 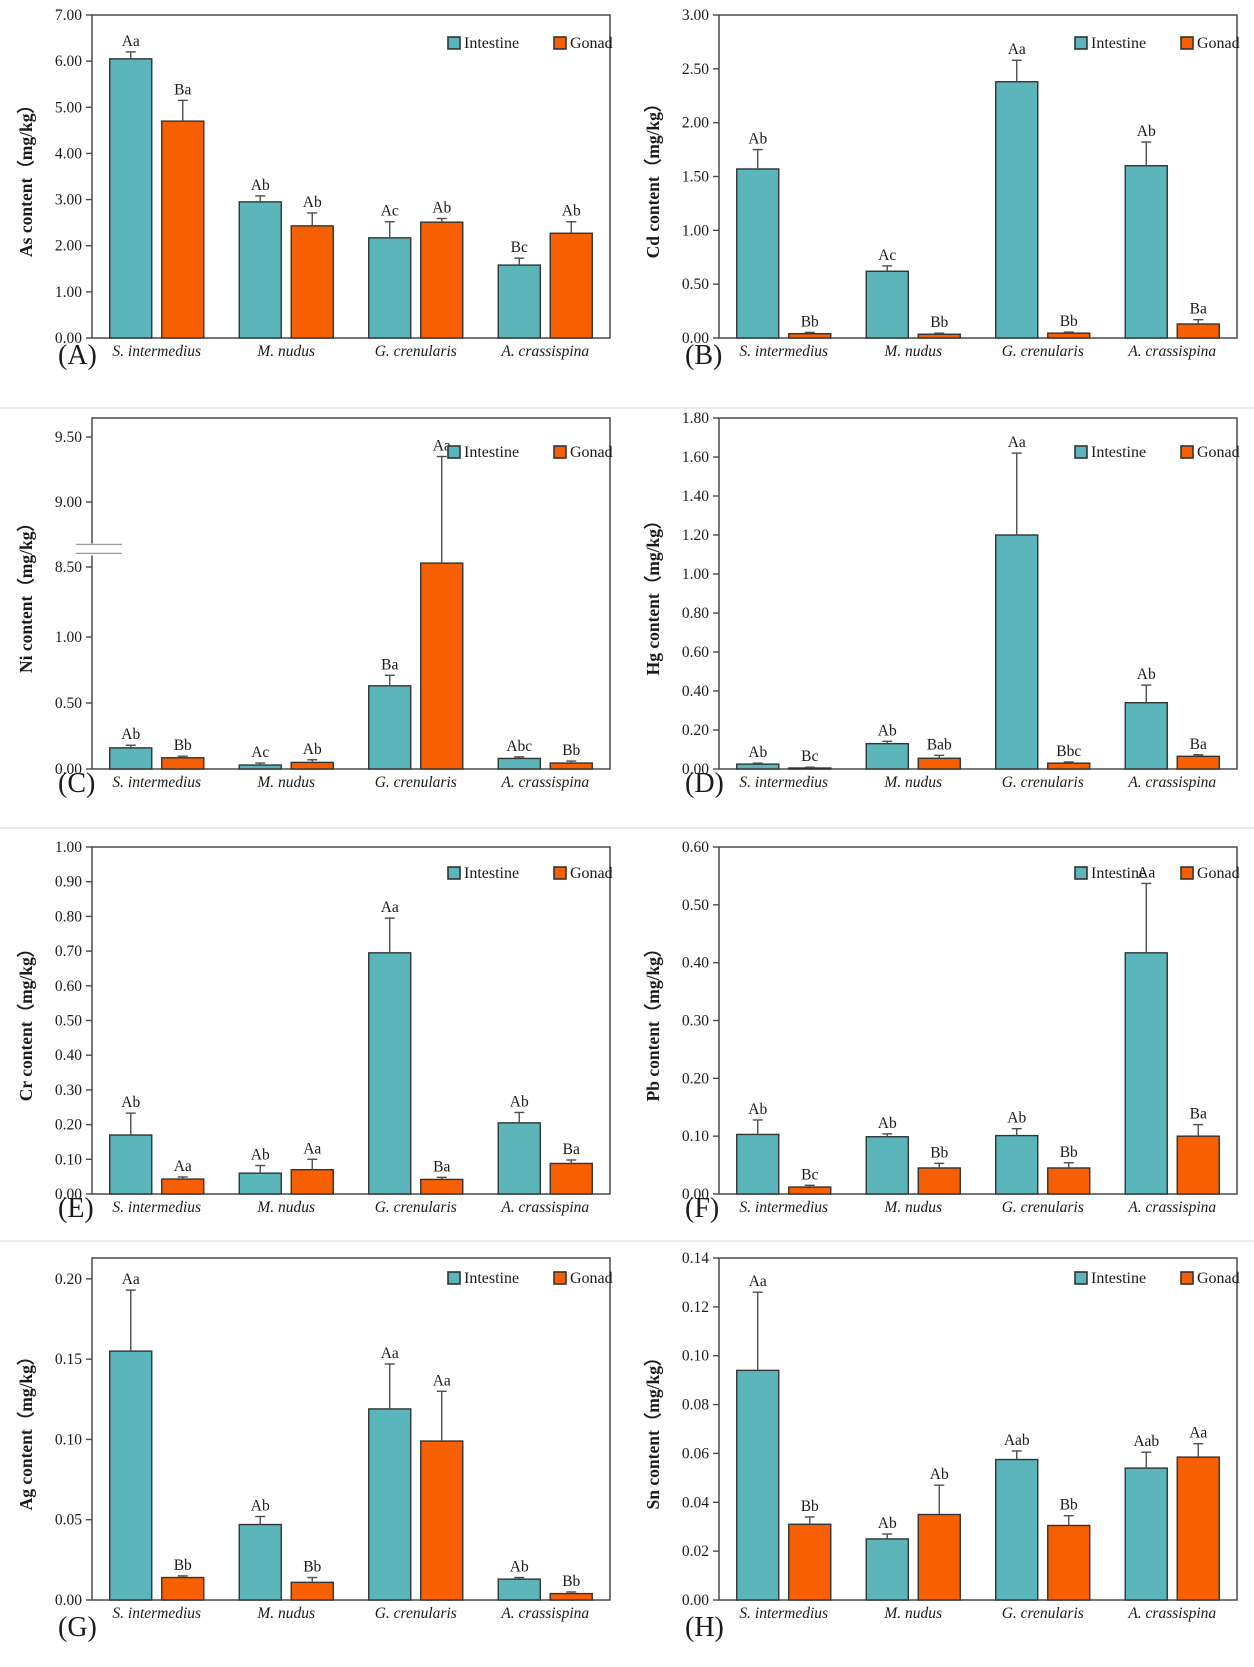 What do you see at coordinates (26, 593) in the screenshot?
I see `y-axis-label: Ni content（mg/kg）` at bounding box center [26, 593].